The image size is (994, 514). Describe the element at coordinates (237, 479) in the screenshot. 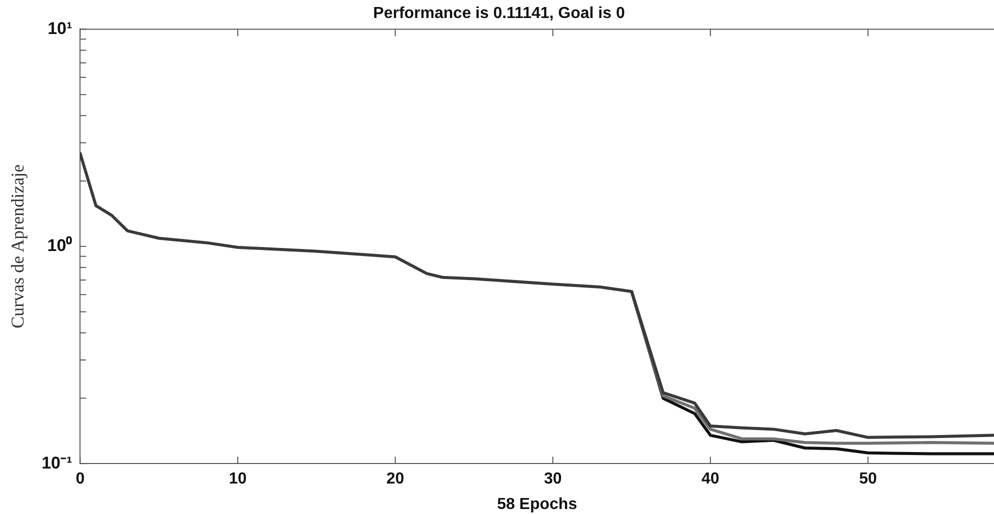

I see `x-tick-label: 10` at that location.